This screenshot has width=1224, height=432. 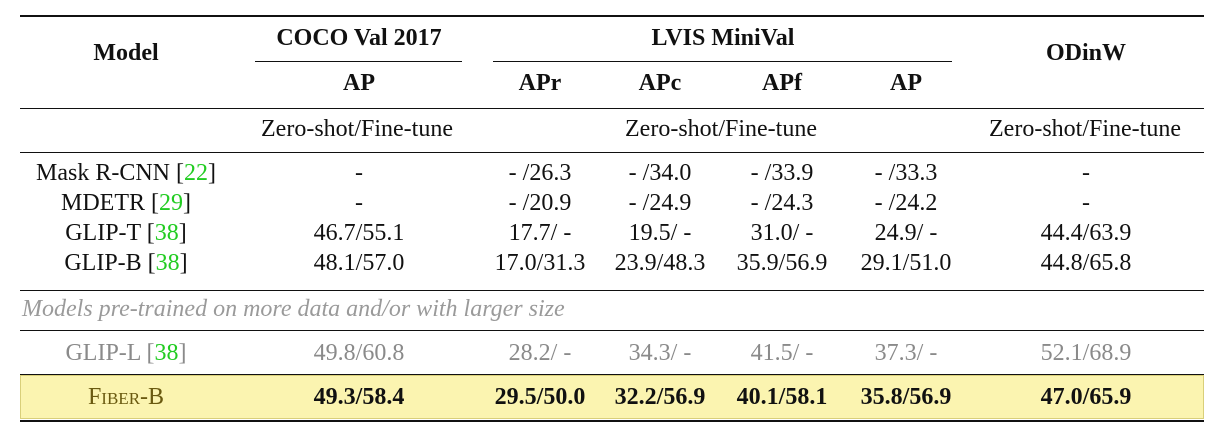 I want to click on cell-ap: 37.3/ -, so click(x=906, y=353).